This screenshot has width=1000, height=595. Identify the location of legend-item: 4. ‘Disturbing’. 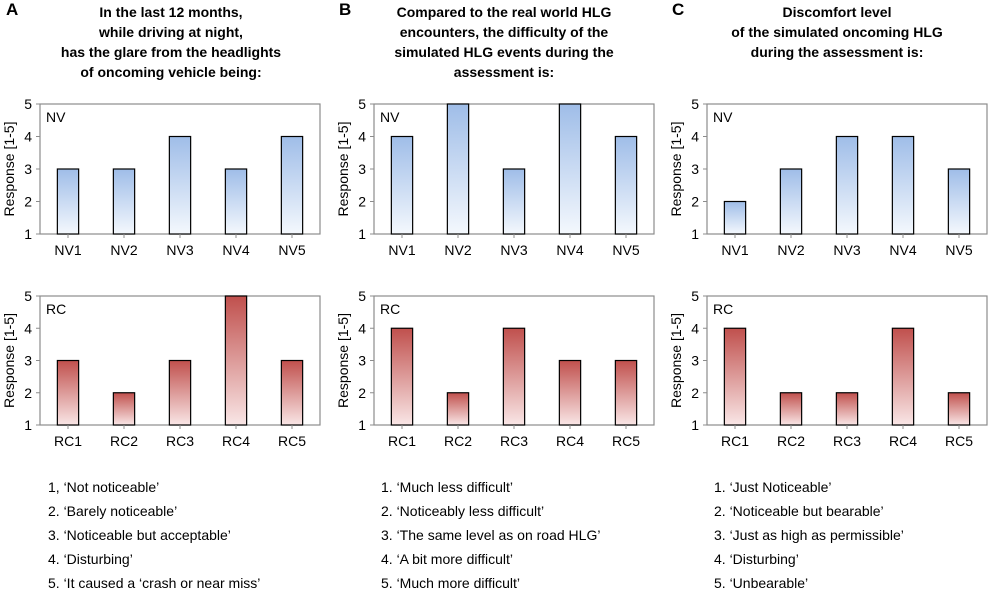
(90, 559).